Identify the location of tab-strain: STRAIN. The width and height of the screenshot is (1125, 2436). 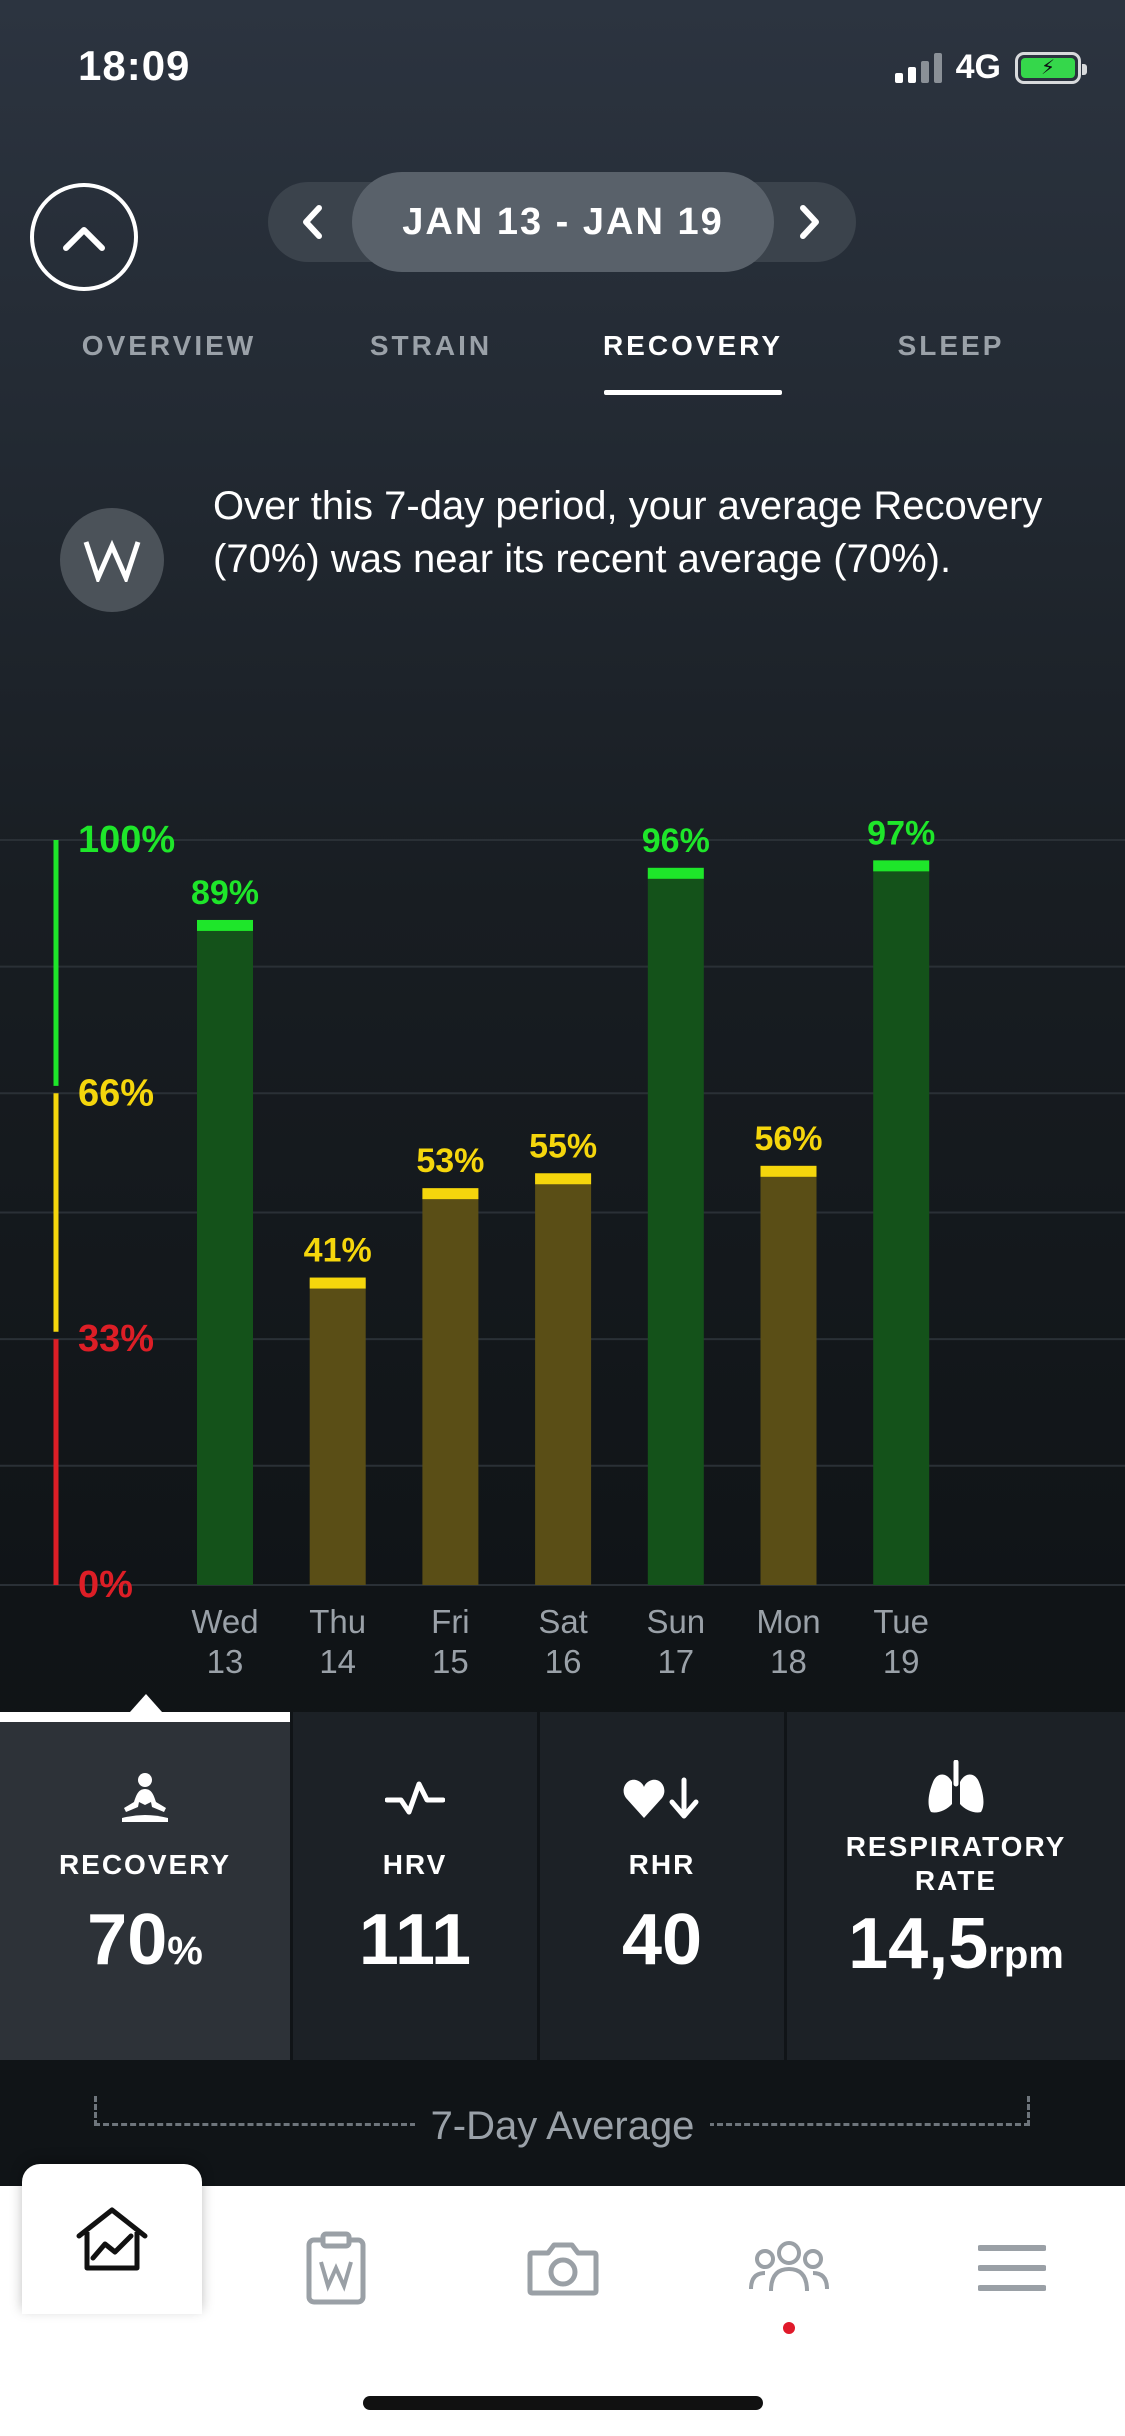
(431, 345).